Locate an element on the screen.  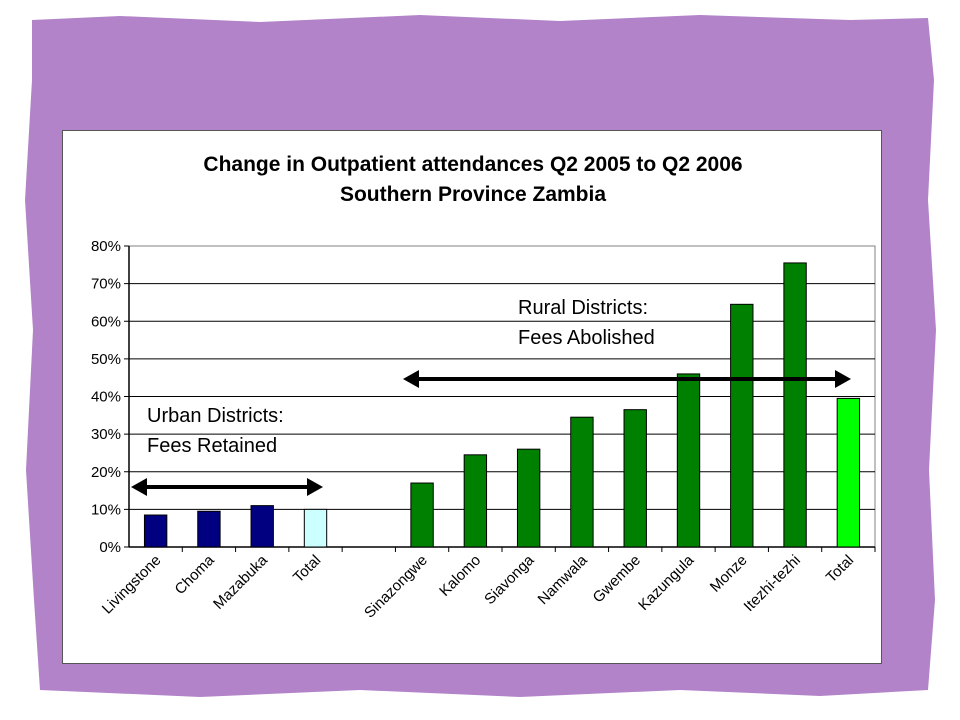
chart-title-line-2: Southern Province Zambia is located at coordinates (473, 194).